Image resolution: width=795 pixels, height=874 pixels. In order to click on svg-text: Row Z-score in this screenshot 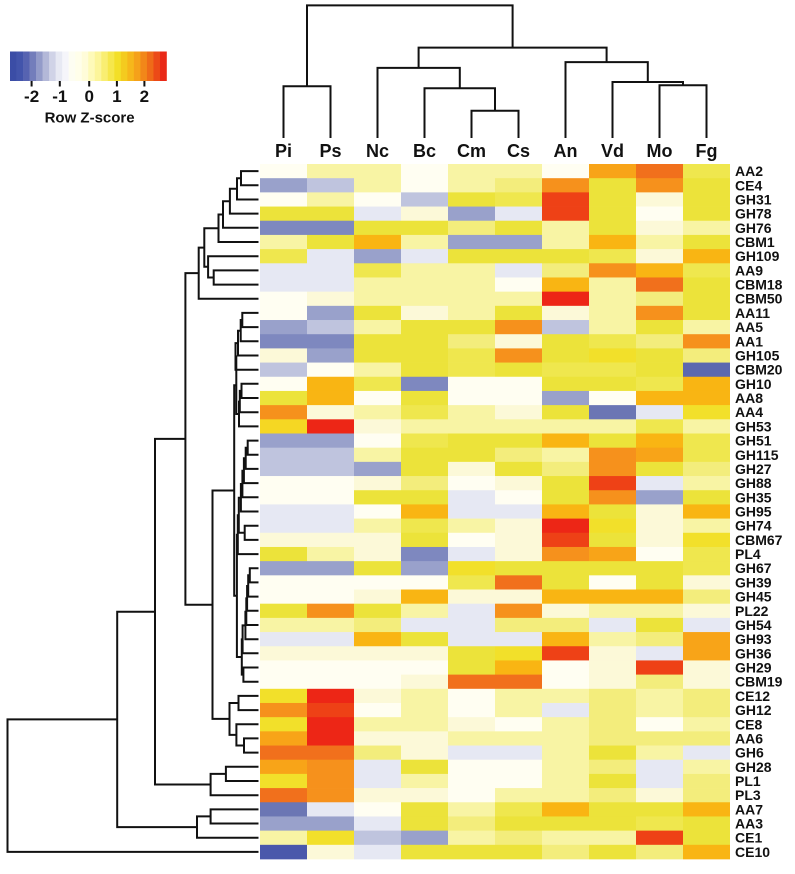, I will do `click(90, 118)`.